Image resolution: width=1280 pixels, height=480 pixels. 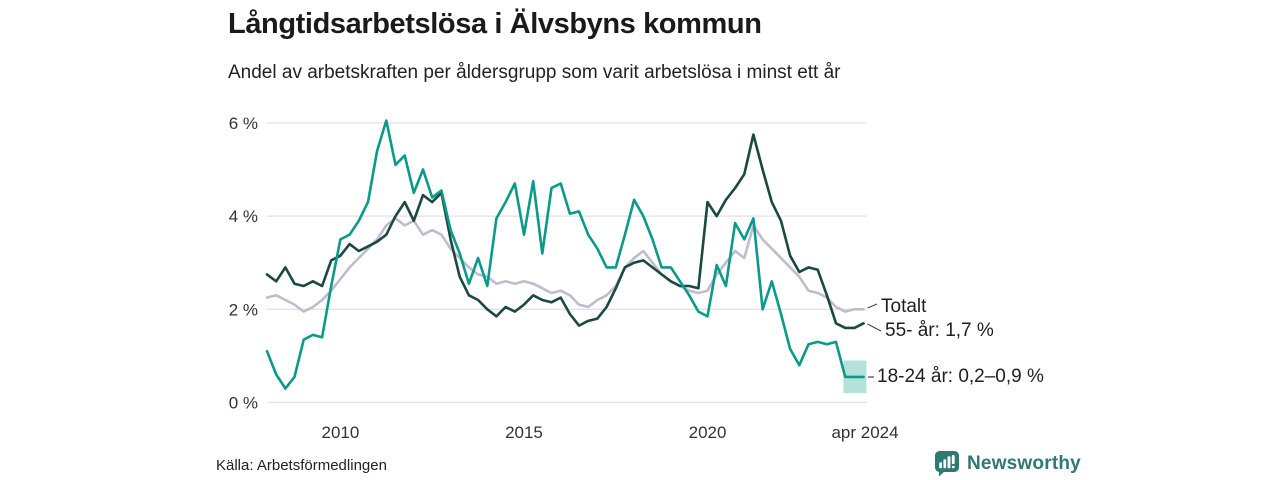 I want to click on y-tick-label: 6 %, so click(x=243, y=123).